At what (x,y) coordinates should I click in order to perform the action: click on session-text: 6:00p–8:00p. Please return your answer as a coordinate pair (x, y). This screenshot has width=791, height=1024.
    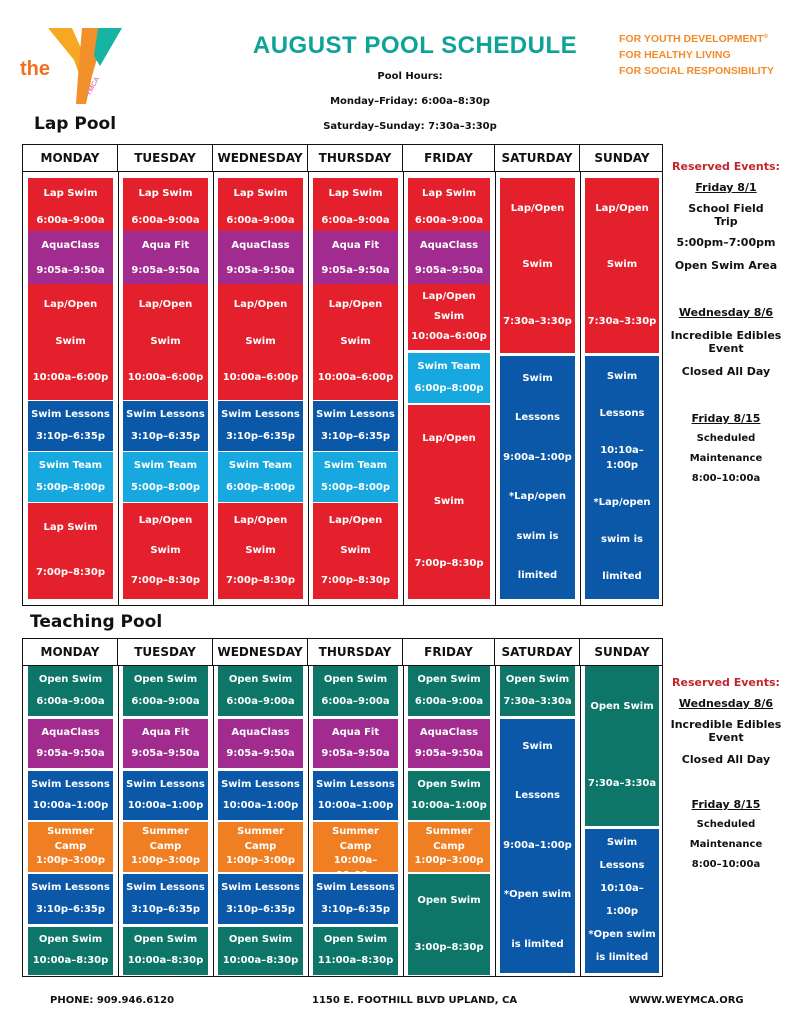
    Looking at the image, I should click on (449, 388).